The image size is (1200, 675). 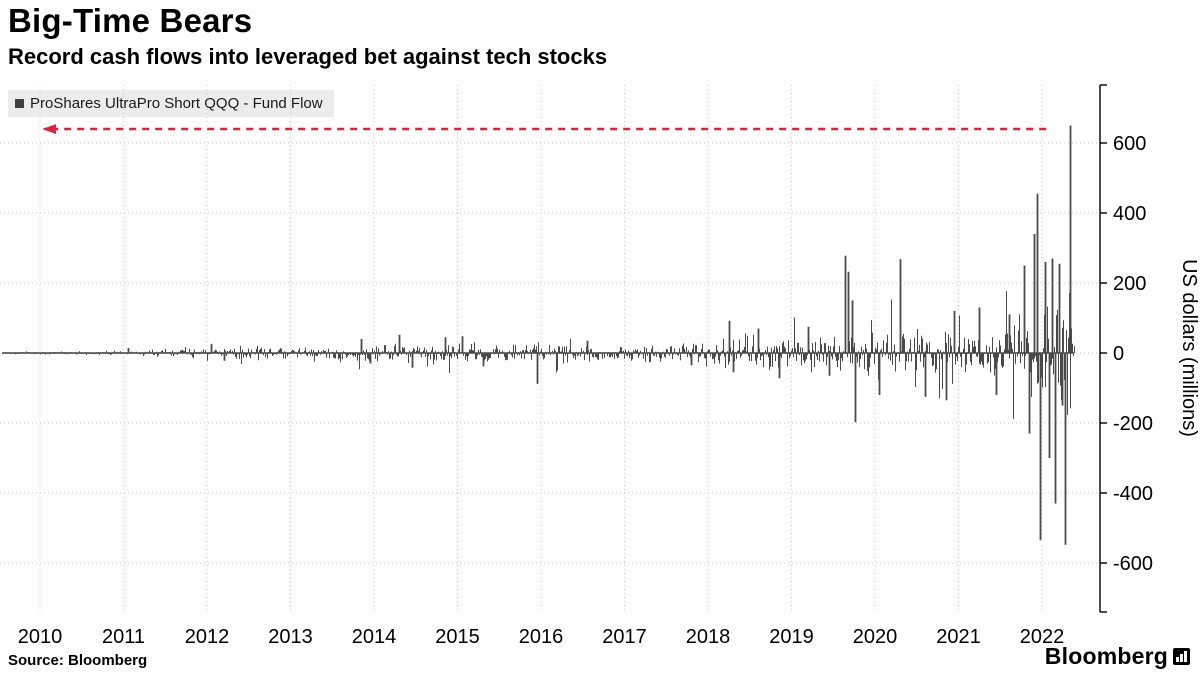 What do you see at coordinates (1118, 354) in the screenshot?
I see `y-tick-label: 0` at bounding box center [1118, 354].